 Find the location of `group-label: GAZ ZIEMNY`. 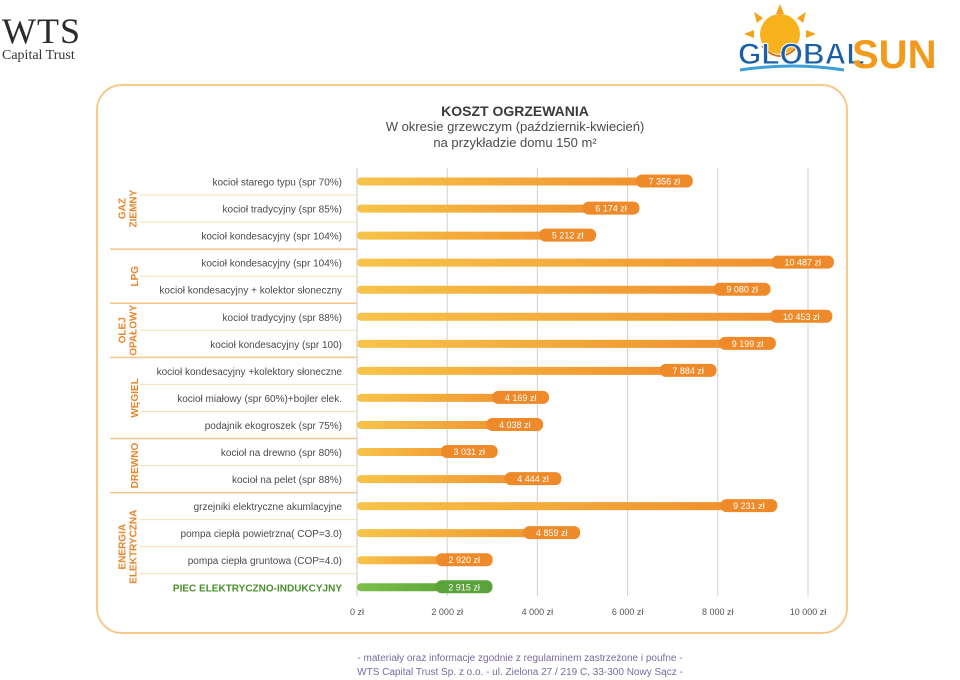

group-label: GAZ ZIEMNY is located at coordinates (129, 208).